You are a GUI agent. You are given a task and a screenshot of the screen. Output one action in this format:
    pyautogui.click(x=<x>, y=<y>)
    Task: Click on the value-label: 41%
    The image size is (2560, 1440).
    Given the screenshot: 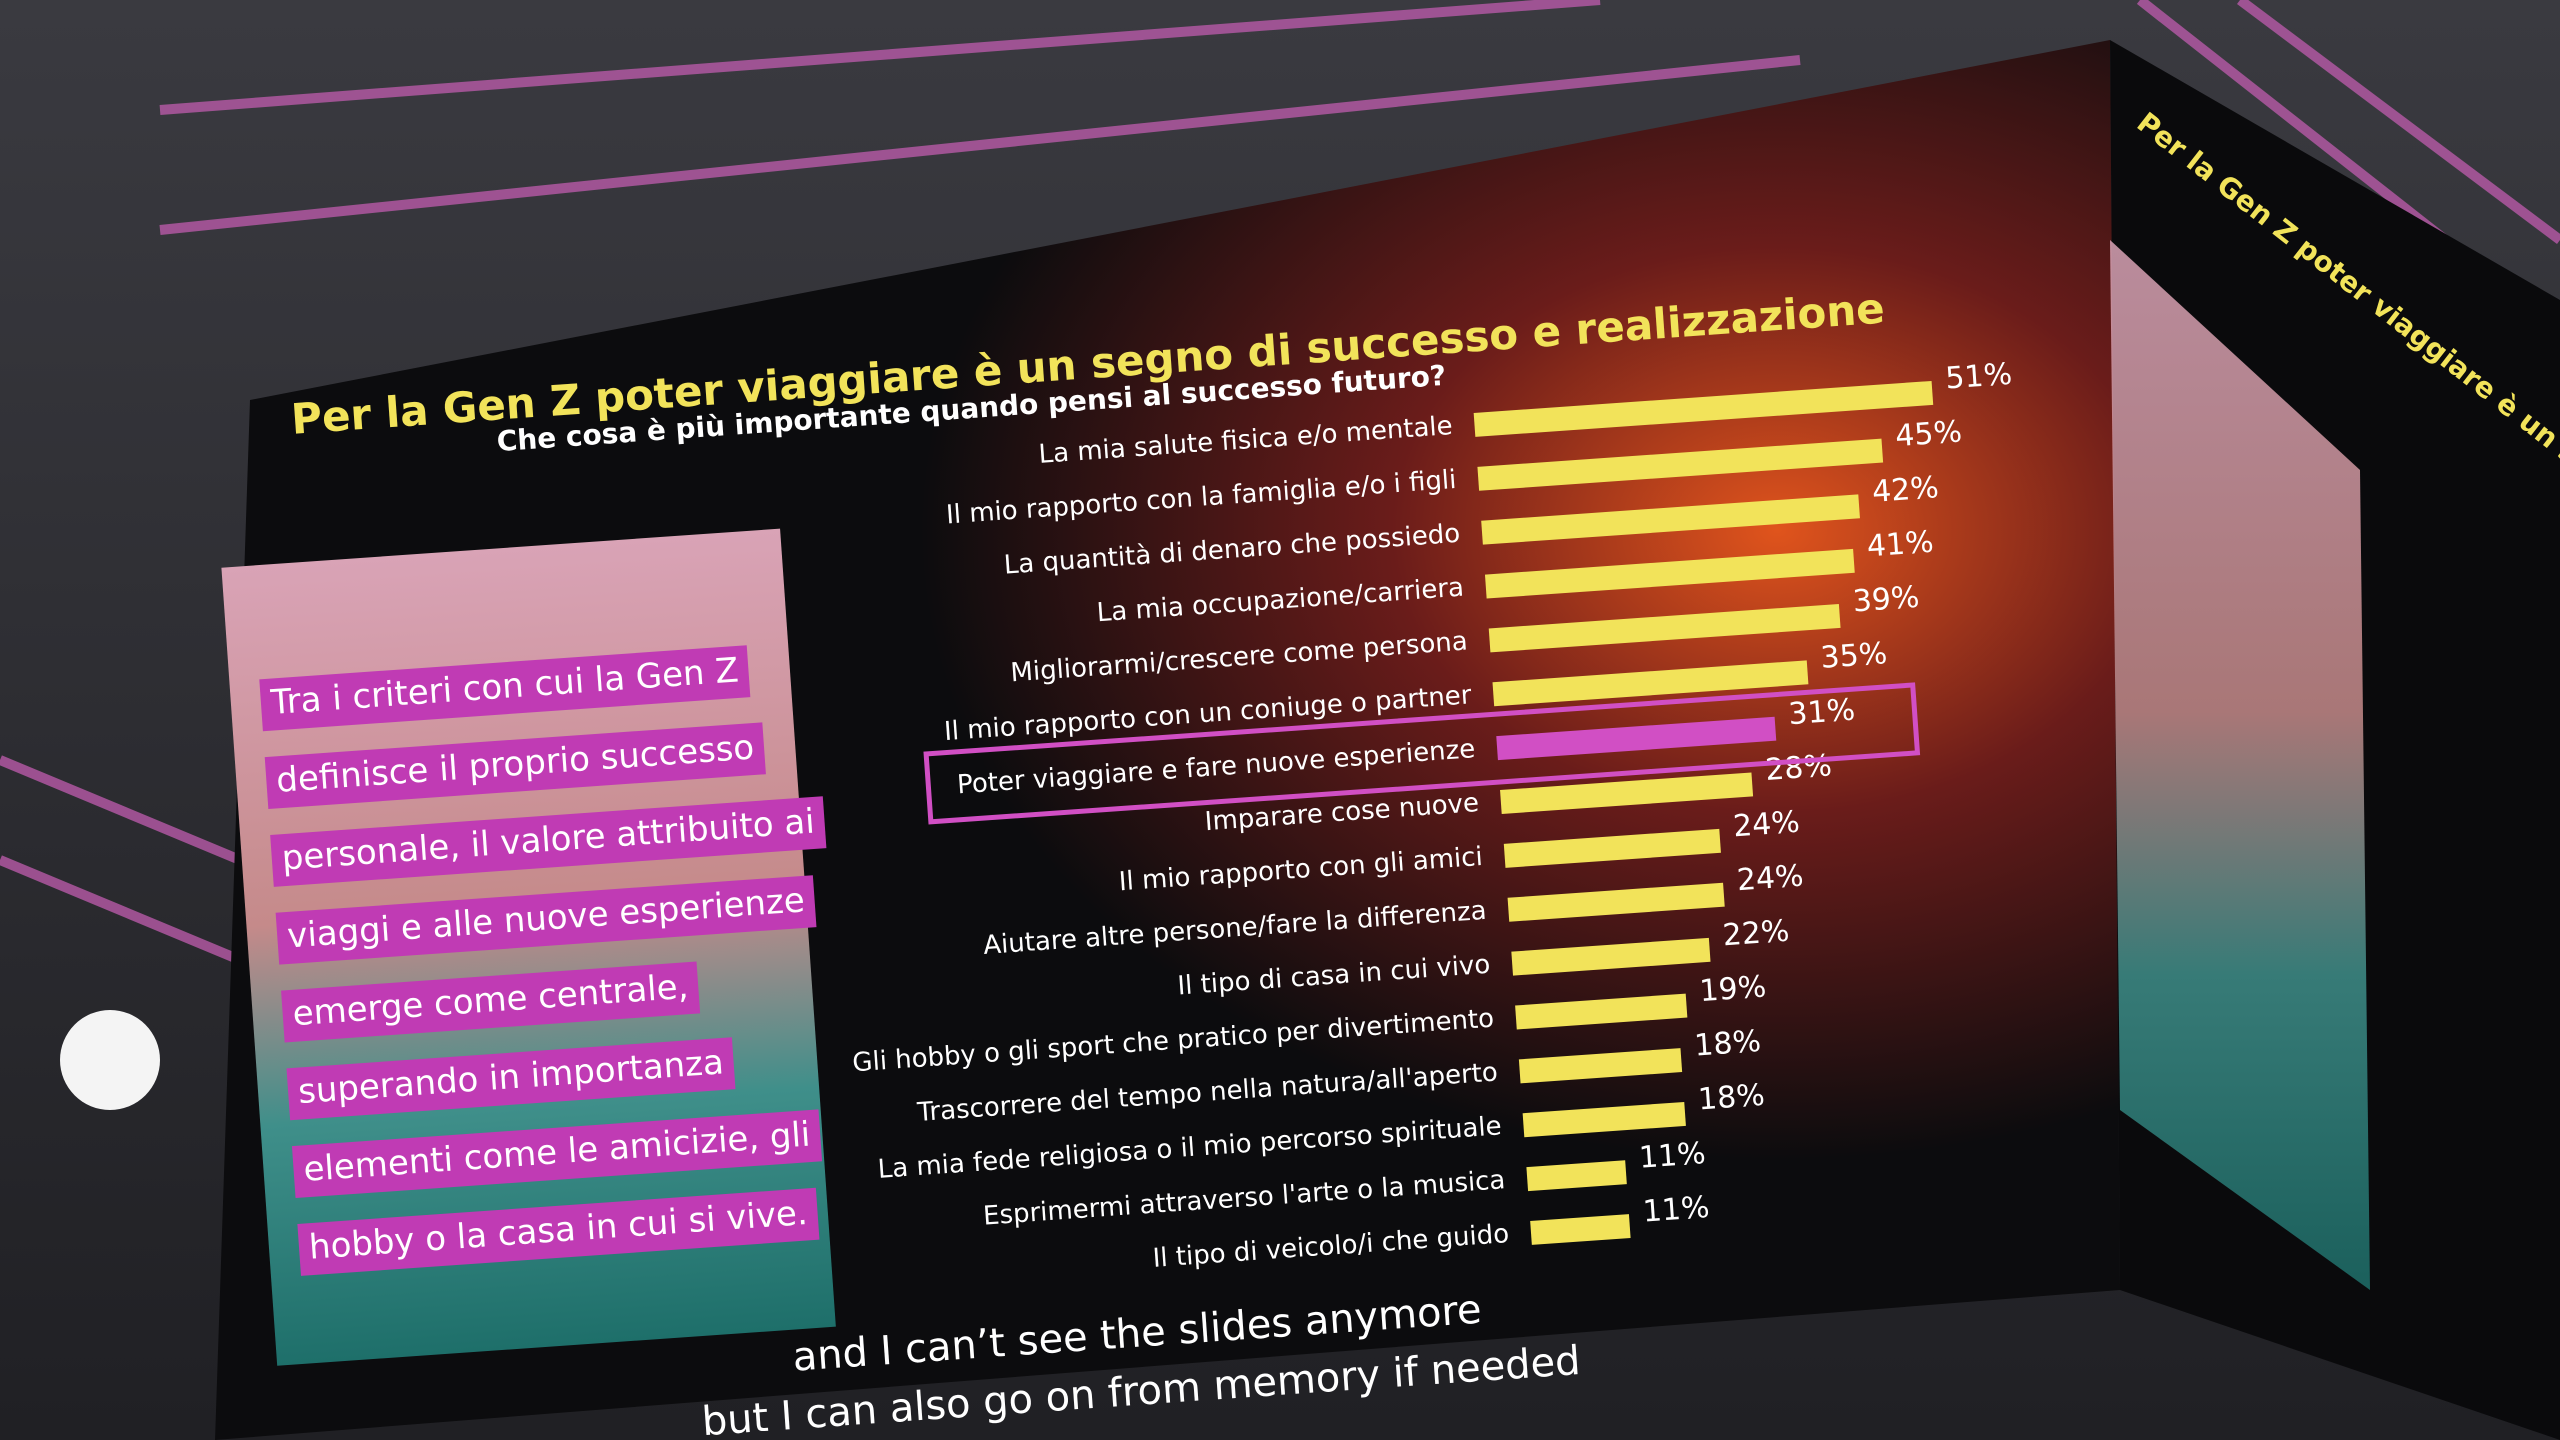 What is the action you would take?
    pyautogui.click(x=1900, y=545)
    